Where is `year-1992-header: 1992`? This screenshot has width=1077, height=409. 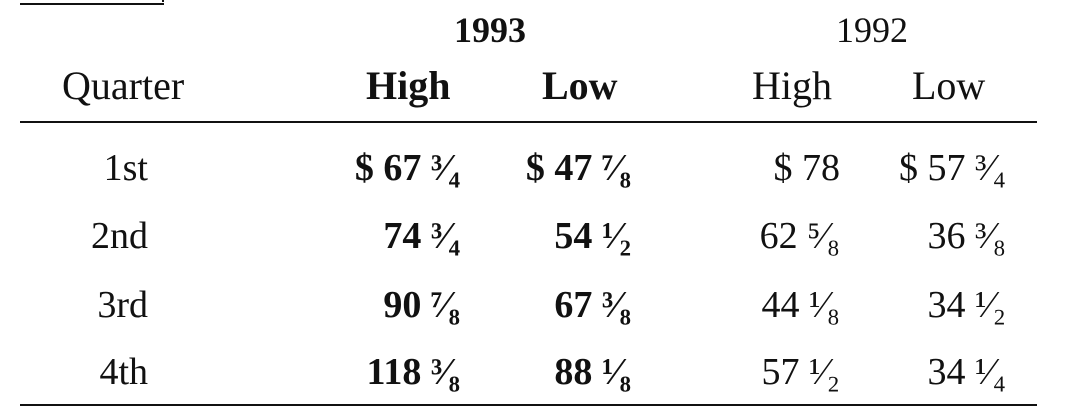
year-1992-header: 1992 is located at coordinates (872, 30).